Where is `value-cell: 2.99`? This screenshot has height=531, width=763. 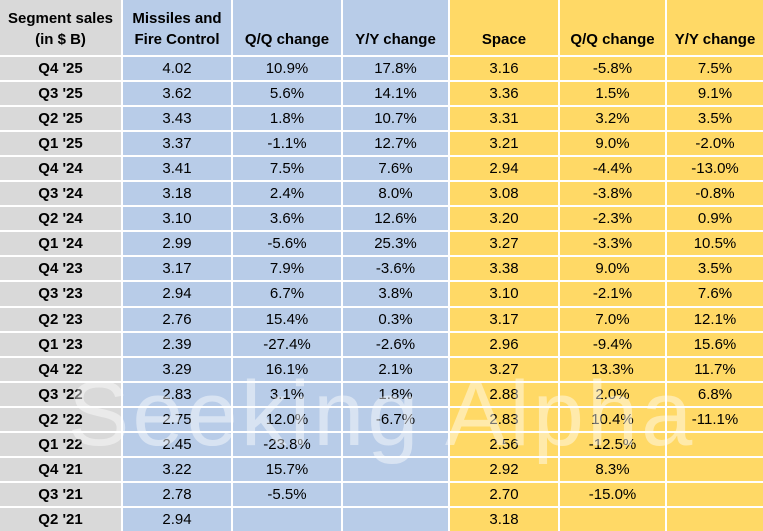 value-cell: 2.99 is located at coordinates (177, 244).